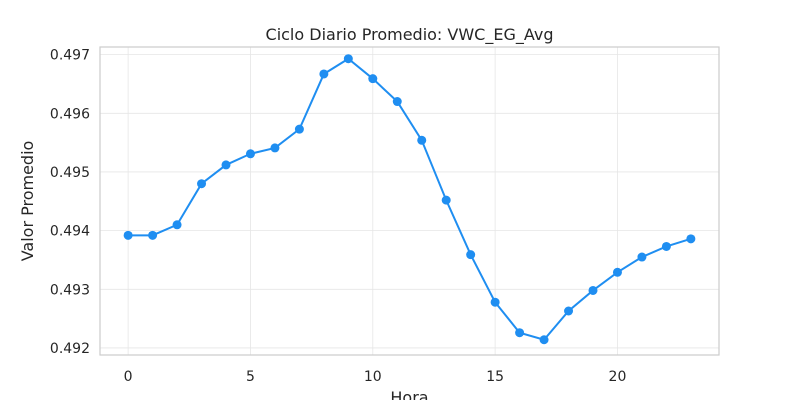 Image resolution: width=800 pixels, height=405 pixels. What do you see at coordinates (70, 290) in the screenshot?
I see `y-tick-label: 0.493` at bounding box center [70, 290].